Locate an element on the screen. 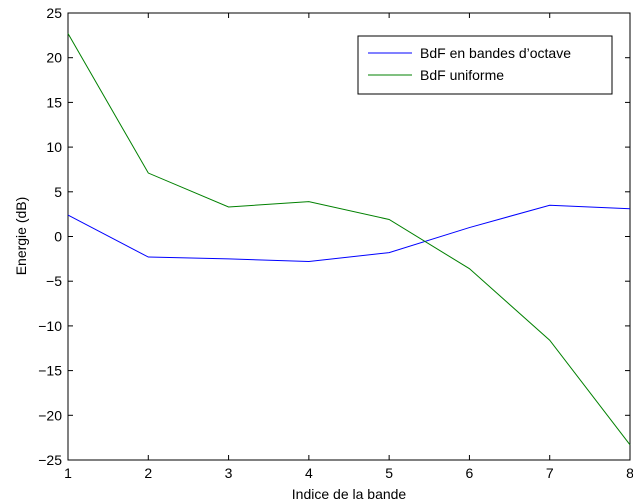 The width and height of the screenshot is (633, 503). y-tick-label: 0 is located at coordinates (58, 237).